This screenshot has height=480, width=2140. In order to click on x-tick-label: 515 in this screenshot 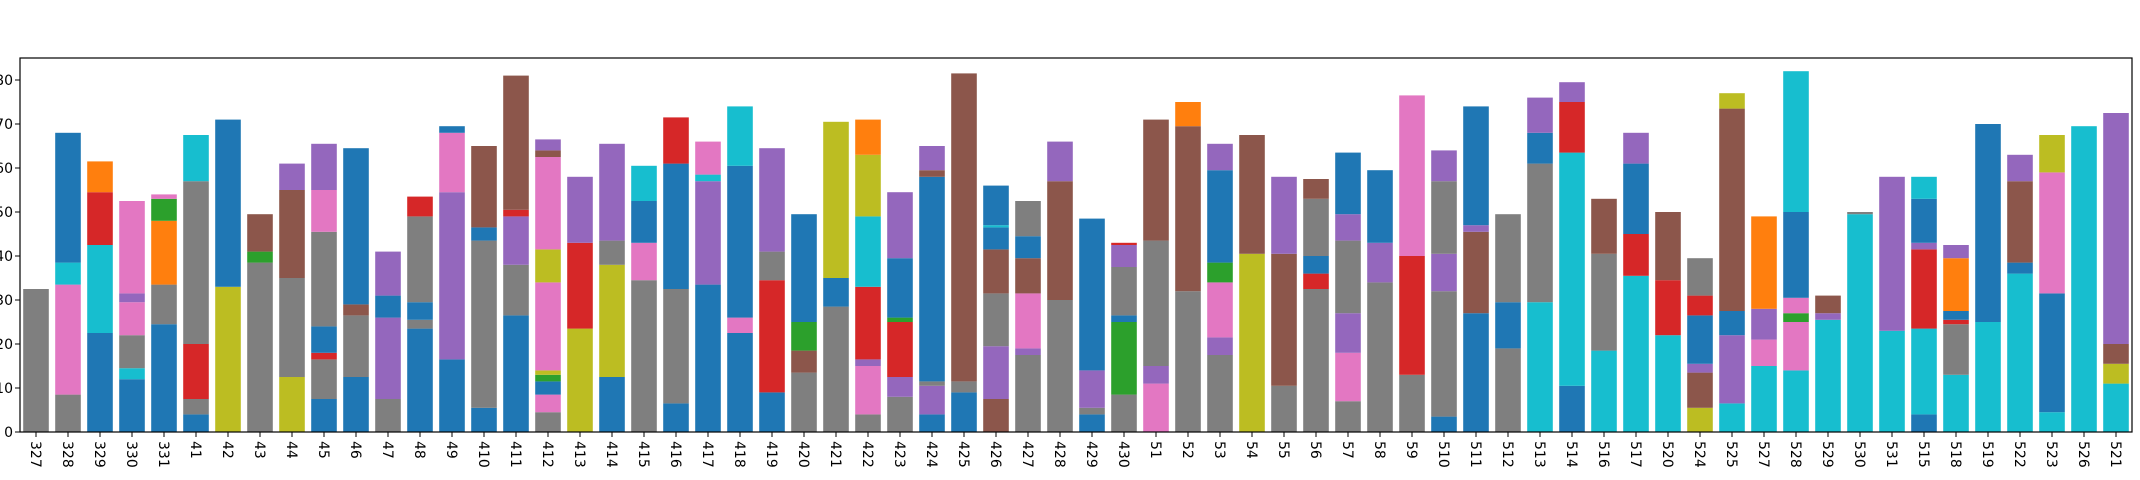, I will do `click(1923, 454)`.